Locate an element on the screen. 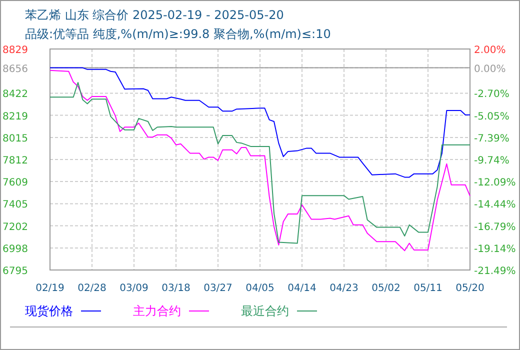 The height and width of the screenshot is (350, 520). y2-tick-label: -2.70% is located at coordinates (492, 94).